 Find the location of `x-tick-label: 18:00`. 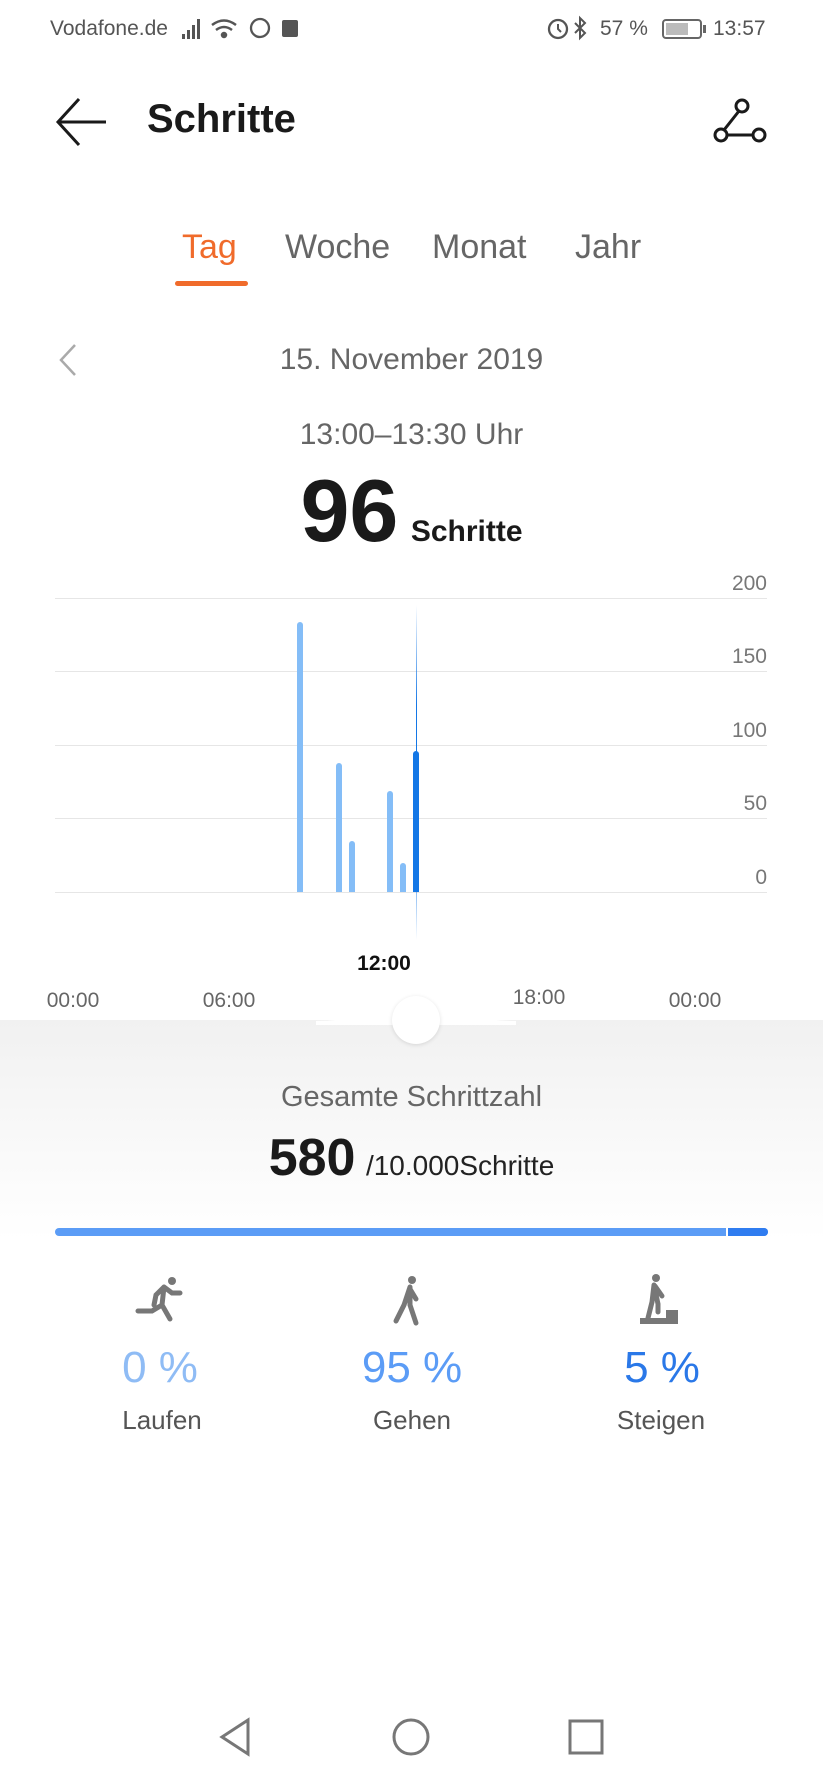

x-tick-label: 18:00 is located at coordinates (539, 997).